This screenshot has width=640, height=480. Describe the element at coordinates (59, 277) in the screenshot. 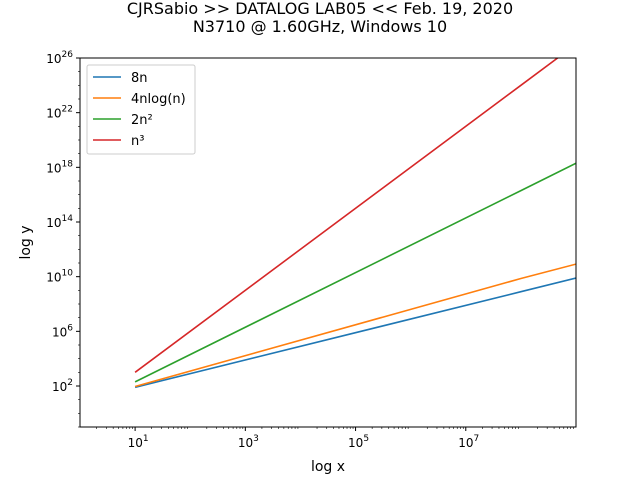

I see `y-tick-label: 10¹⁰` at that location.